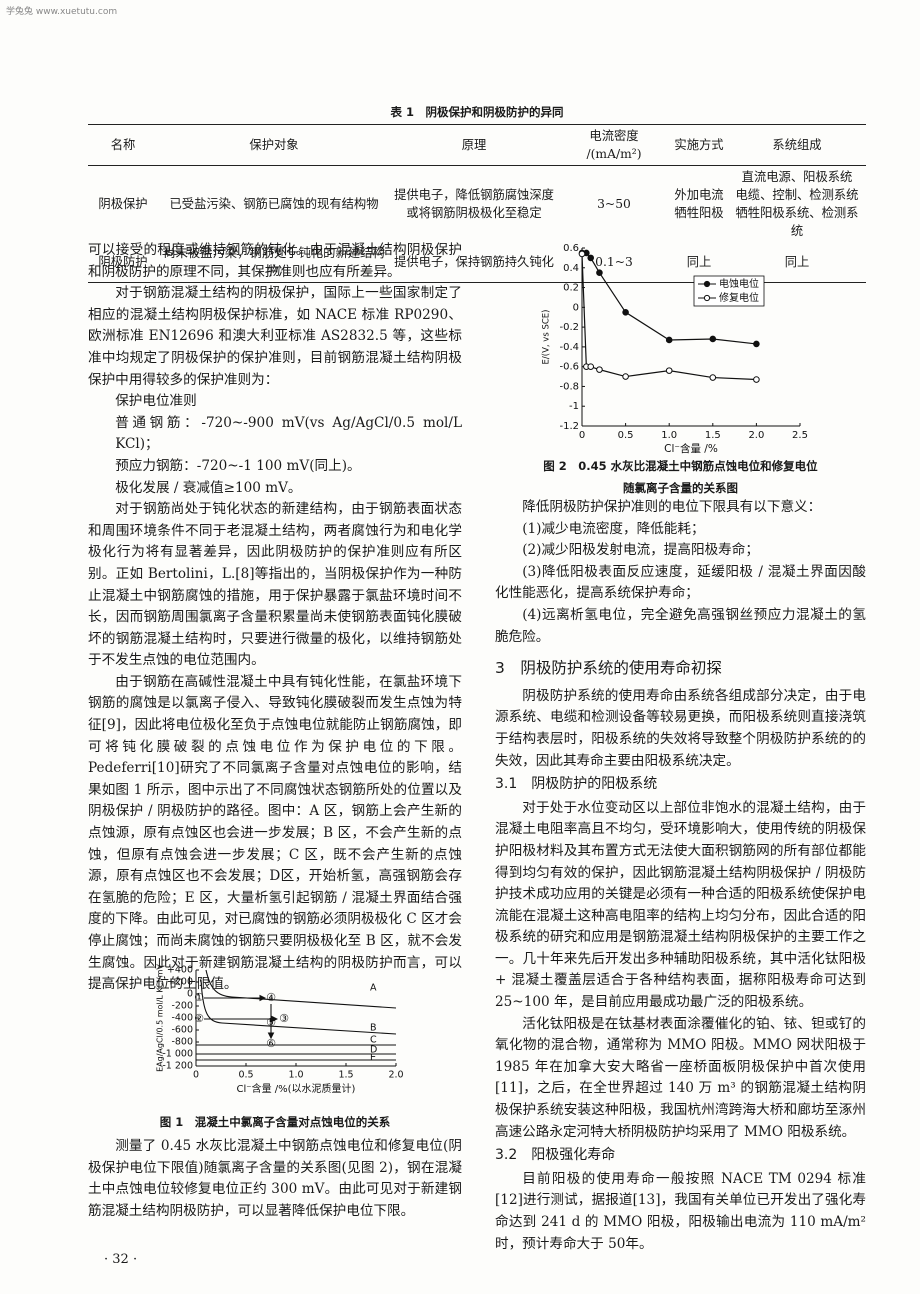 The width and height of the screenshot is (920, 1294). Describe the element at coordinates (177, 1054) in the screenshot. I see `y-tick-label: -1 000` at that location.